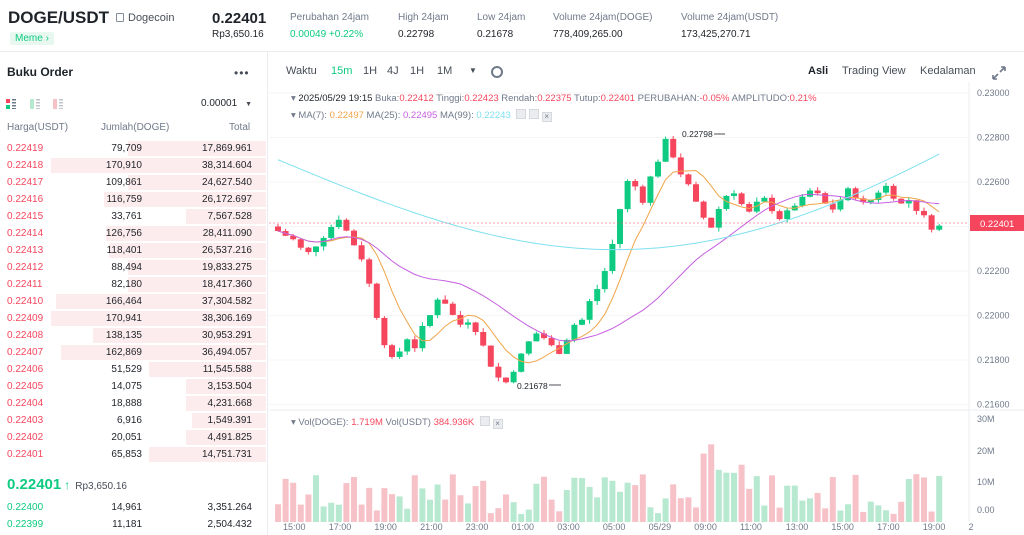  What do you see at coordinates (226, 318) in the screenshot?
I see `ask-total: 38,306.169` at bounding box center [226, 318].